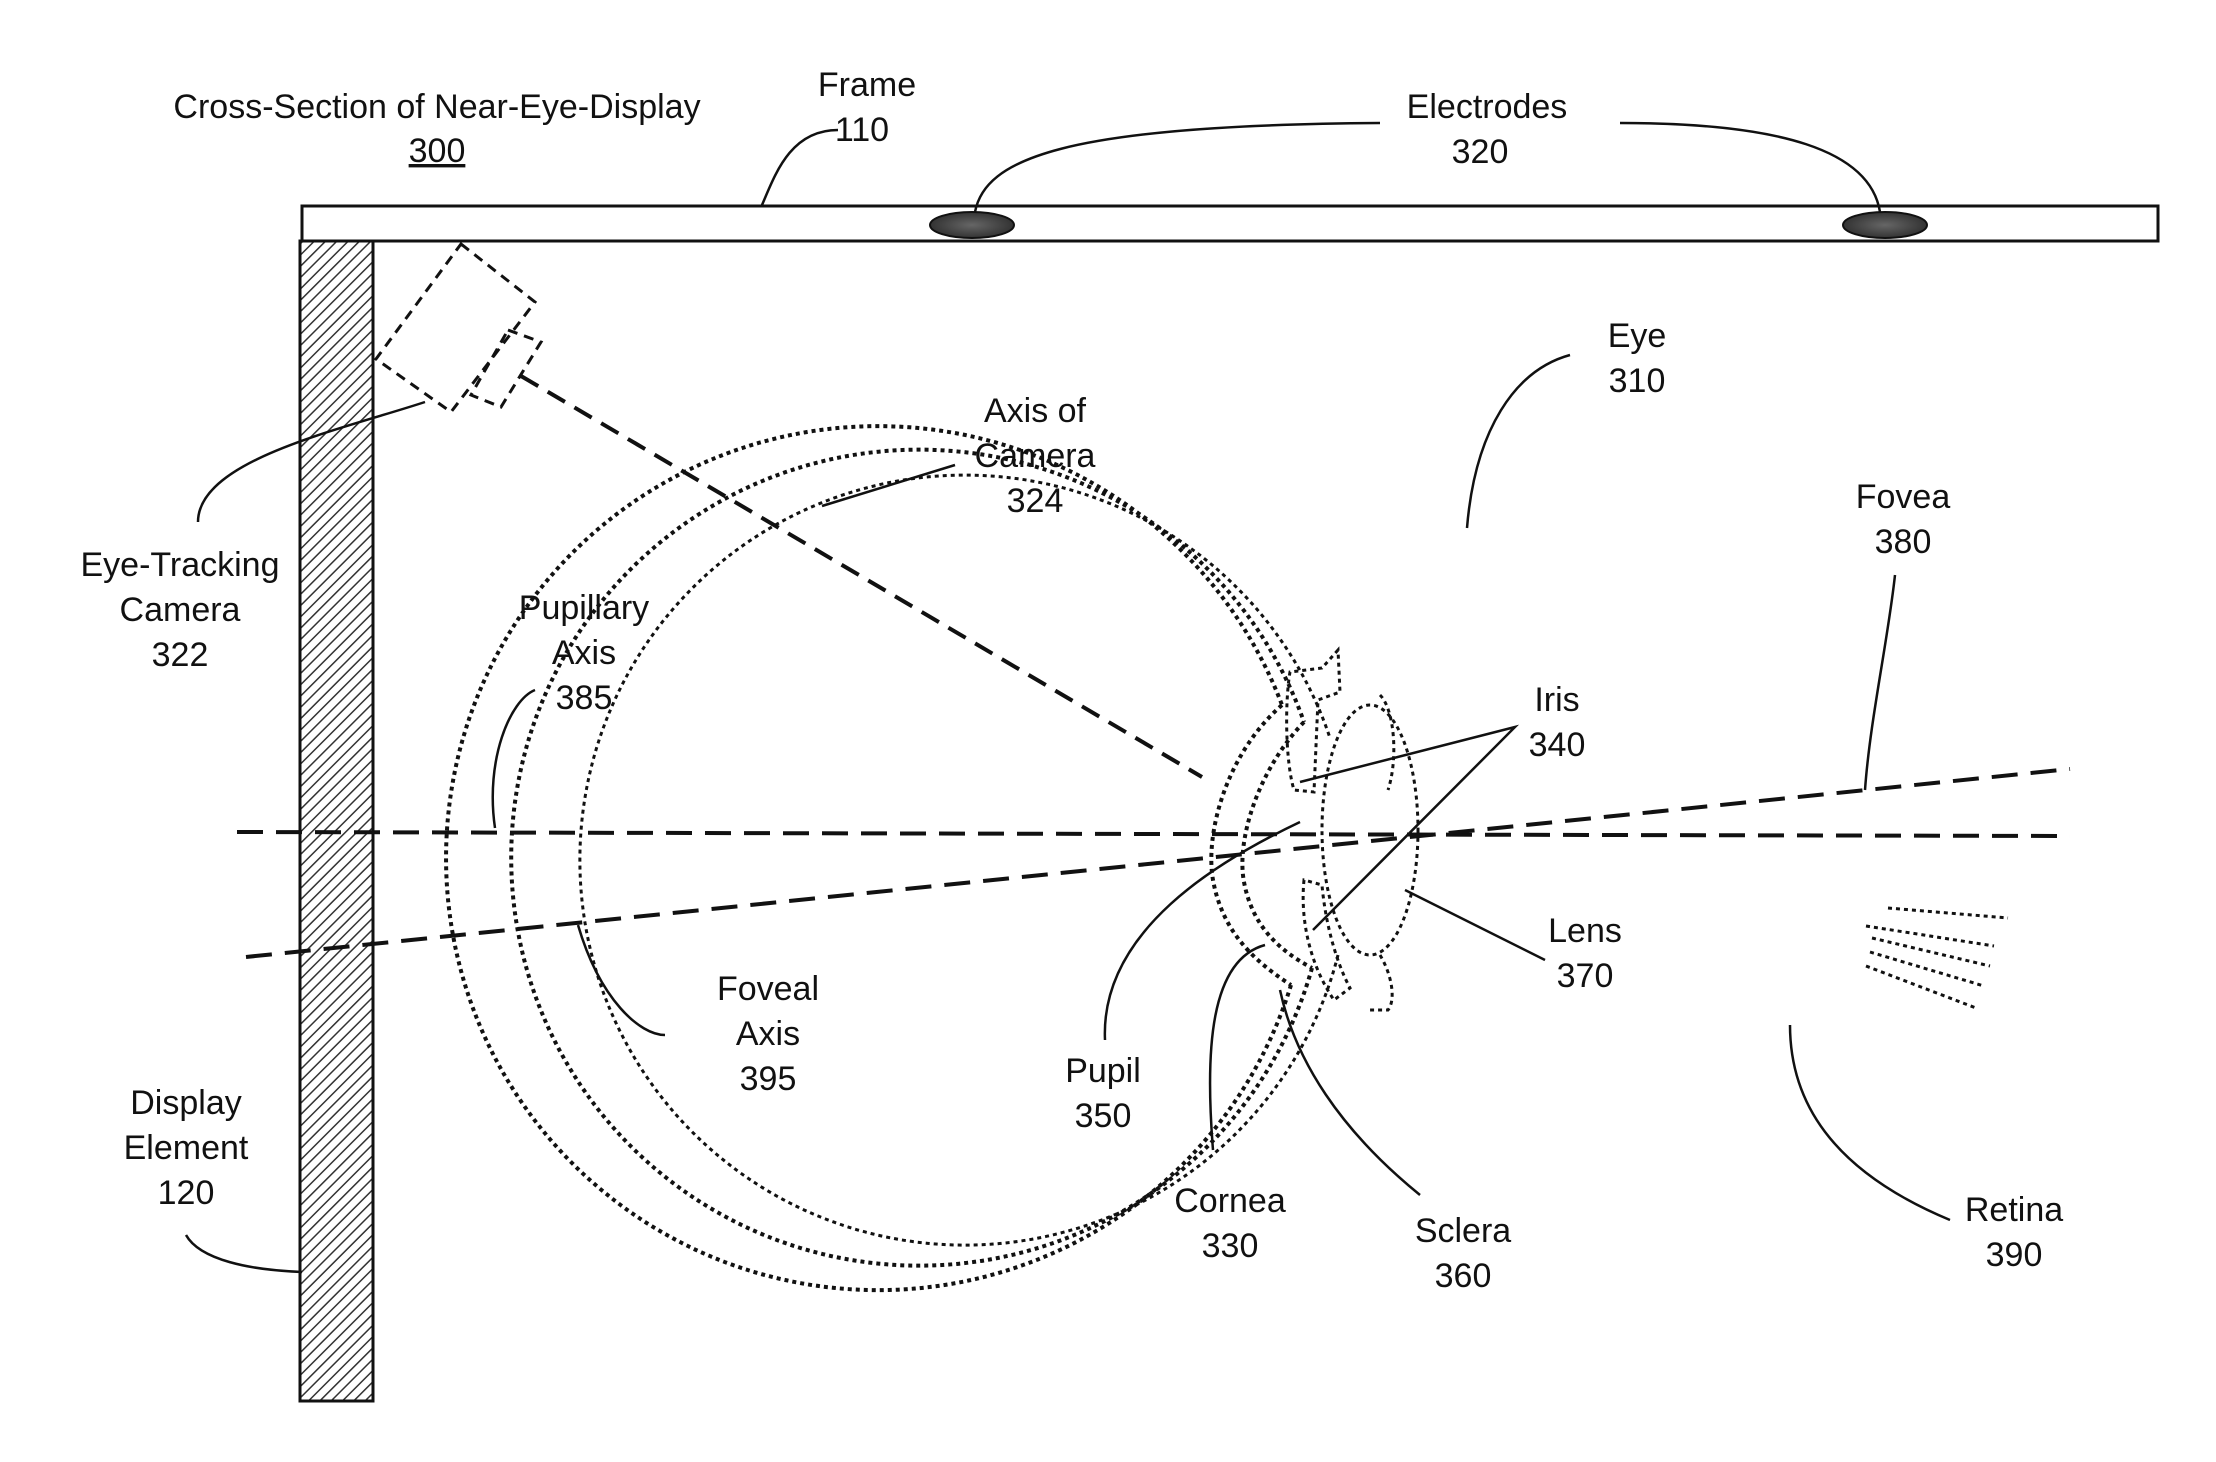 This screenshot has height=1462, width=2216. I want to click on eye-tracking-camera-label-line2: Camera, so click(180, 610).